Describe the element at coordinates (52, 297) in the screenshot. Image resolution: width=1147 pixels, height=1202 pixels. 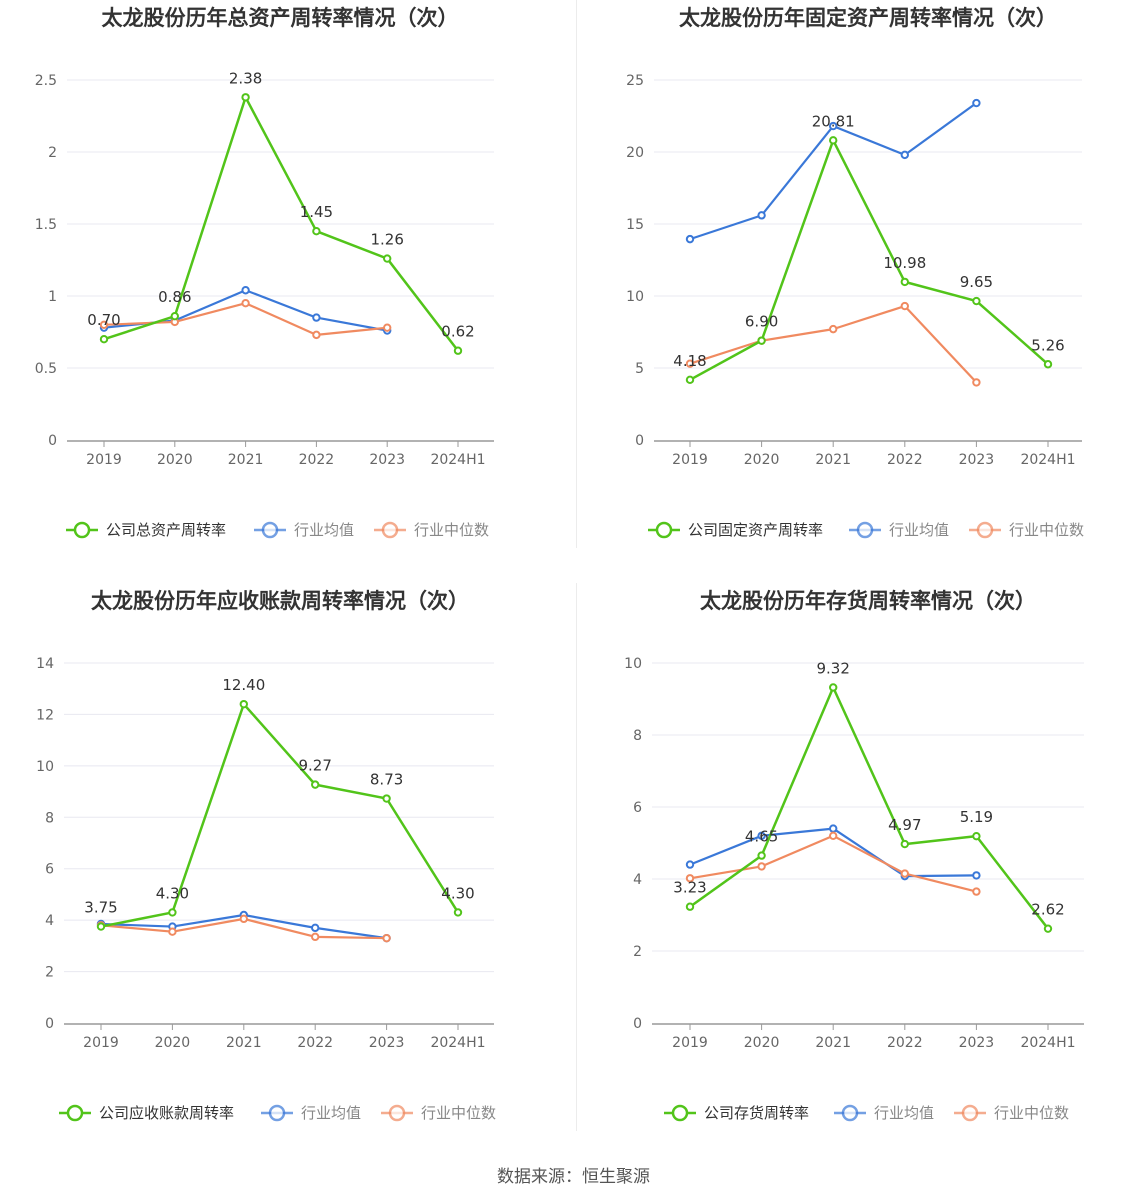
I see `y-tick-label: 1` at that location.